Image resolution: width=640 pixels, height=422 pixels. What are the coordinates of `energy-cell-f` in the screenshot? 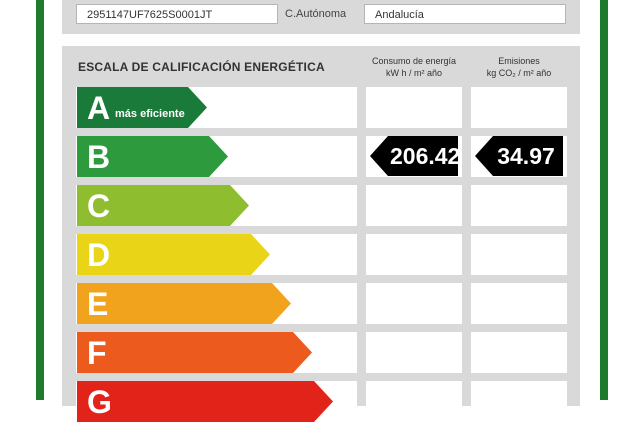 It's located at (414, 352).